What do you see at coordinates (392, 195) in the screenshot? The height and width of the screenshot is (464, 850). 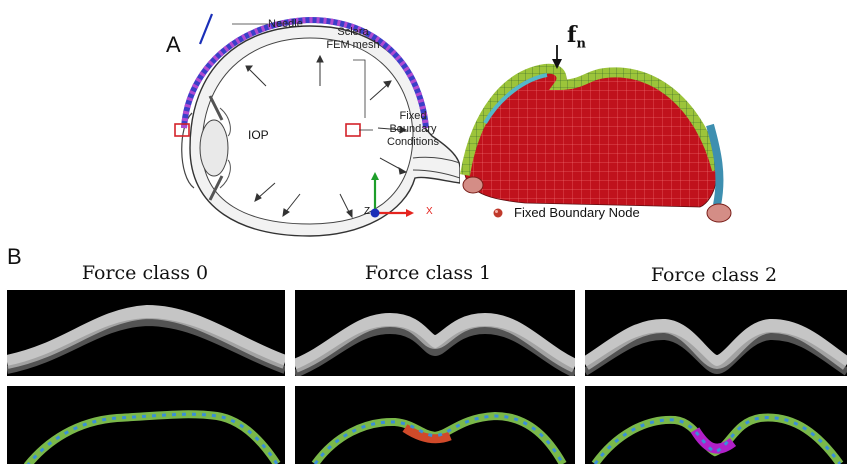 I see `axis-triad` at bounding box center [392, 195].